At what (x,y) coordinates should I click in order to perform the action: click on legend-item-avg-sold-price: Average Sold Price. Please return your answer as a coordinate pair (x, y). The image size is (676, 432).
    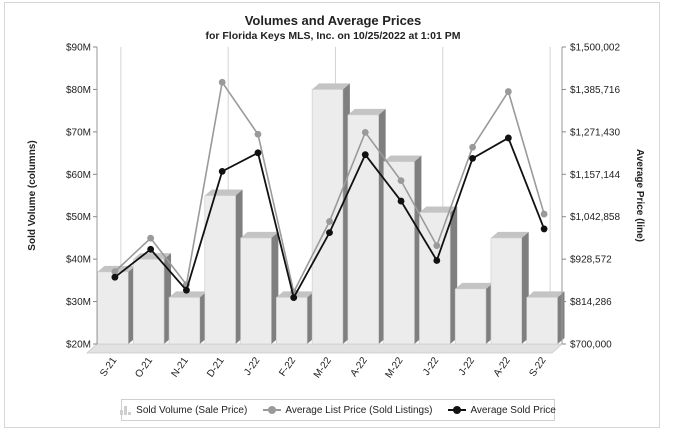
    Looking at the image, I should click on (502, 410).